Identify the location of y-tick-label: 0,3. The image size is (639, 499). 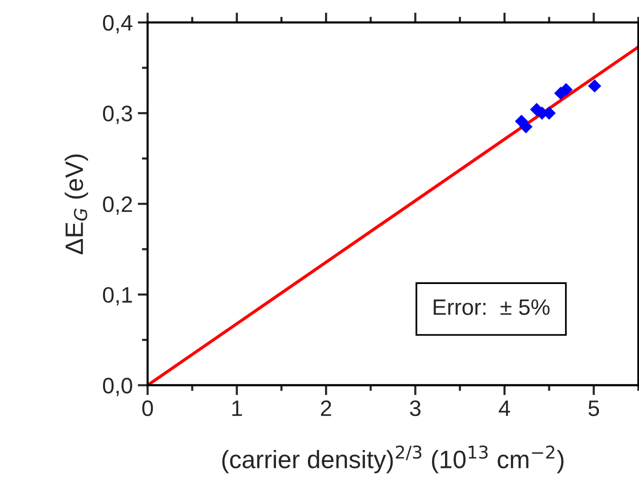
(117, 115).